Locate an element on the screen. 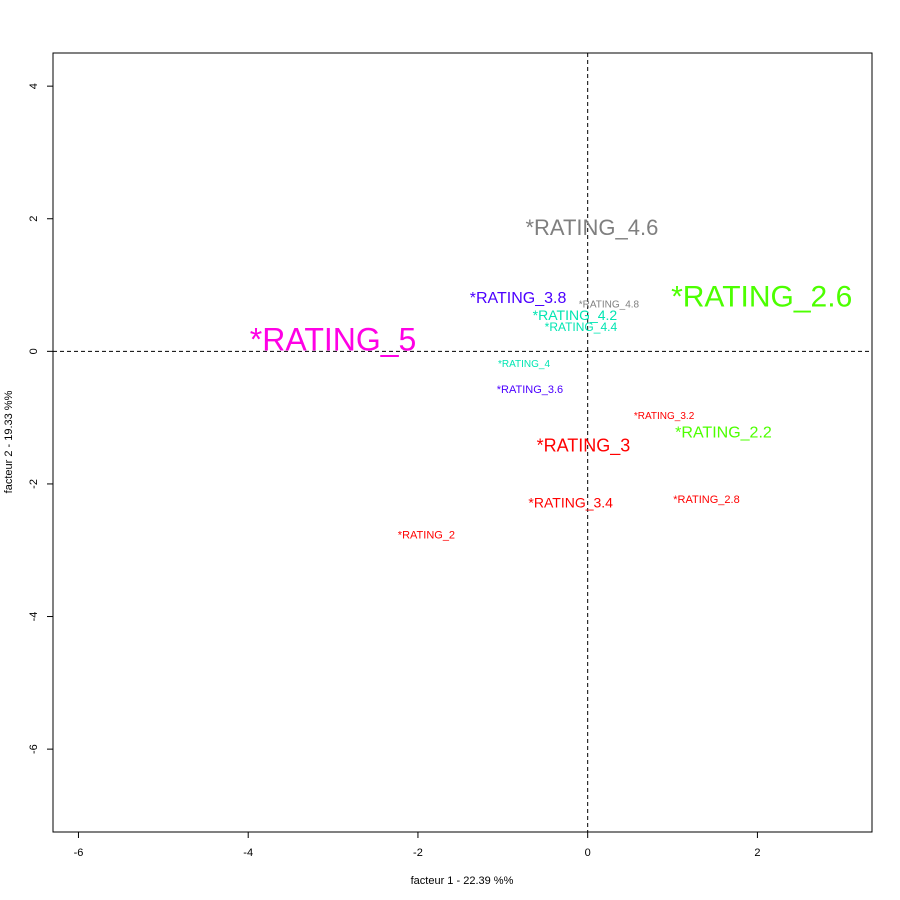  y-tick-label: -6 is located at coordinates (34, 749).